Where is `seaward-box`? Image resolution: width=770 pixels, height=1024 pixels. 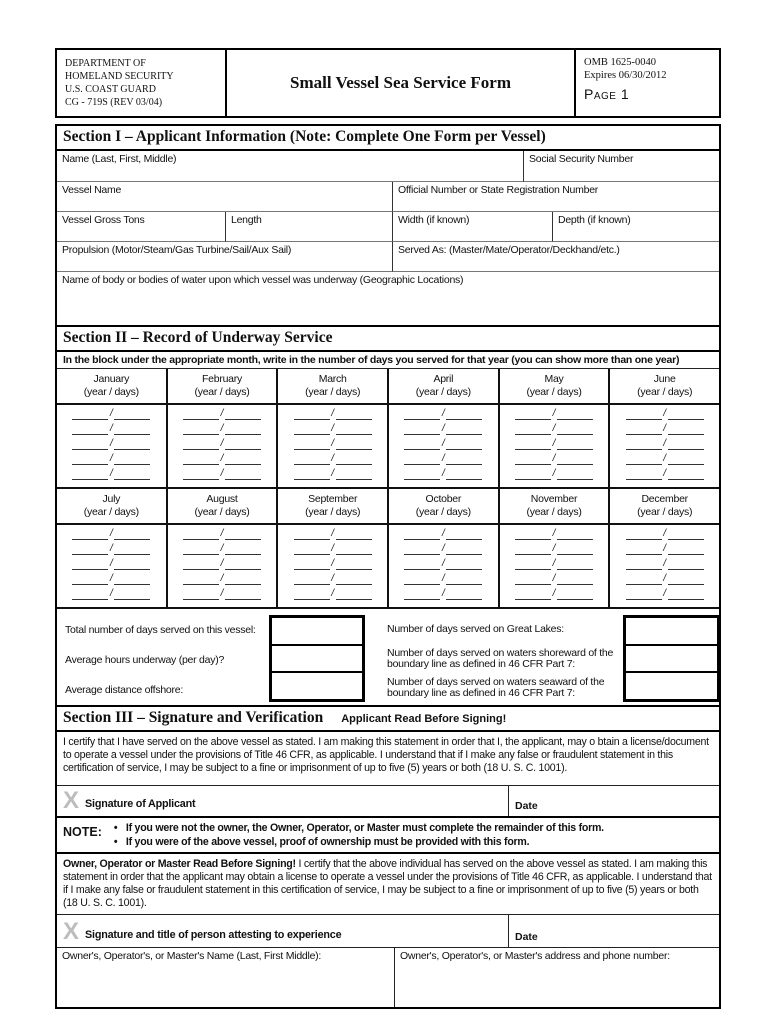
seaward-box is located at coordinates (671, 685).